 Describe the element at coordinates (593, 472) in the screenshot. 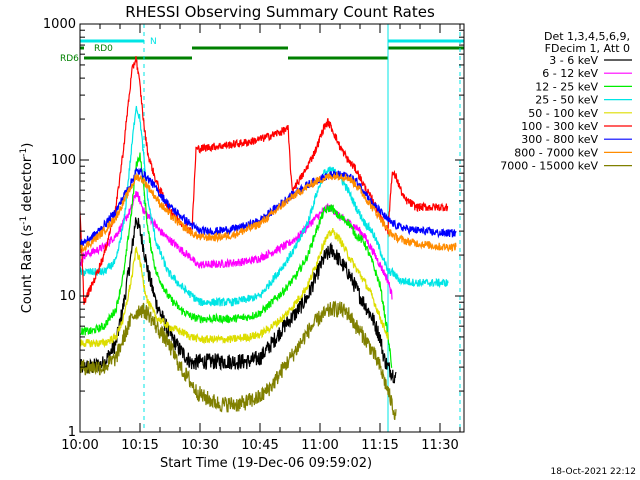

I see `generated-timestamp: 18-Oct-2021 22:12` at that location.